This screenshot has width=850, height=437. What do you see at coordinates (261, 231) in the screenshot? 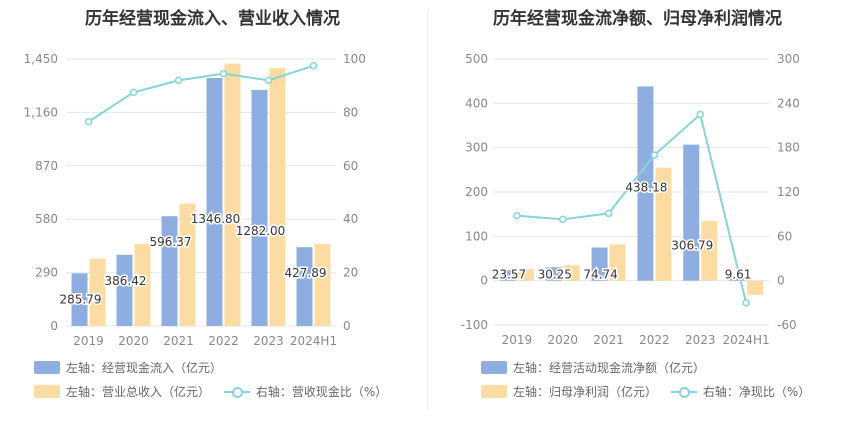
I see `data-label: 1282.00` at bounding box center [261, 231].